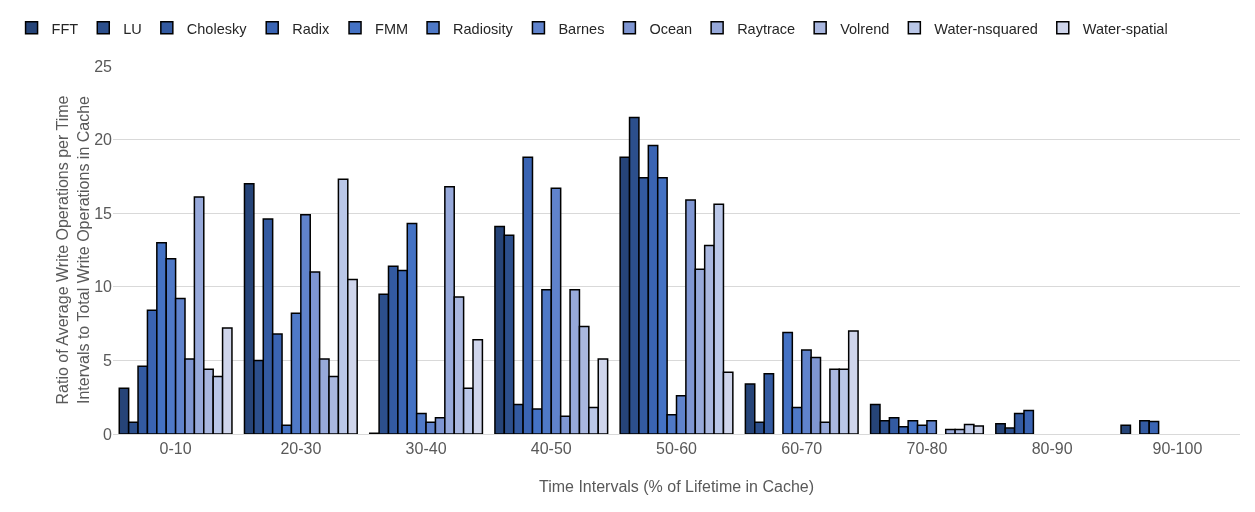 This screenshot has height=512, width=1255. Describe the element at coordinates (1177, 449) in the screenshot. I see `x-tick-label: 90-100` at that location.